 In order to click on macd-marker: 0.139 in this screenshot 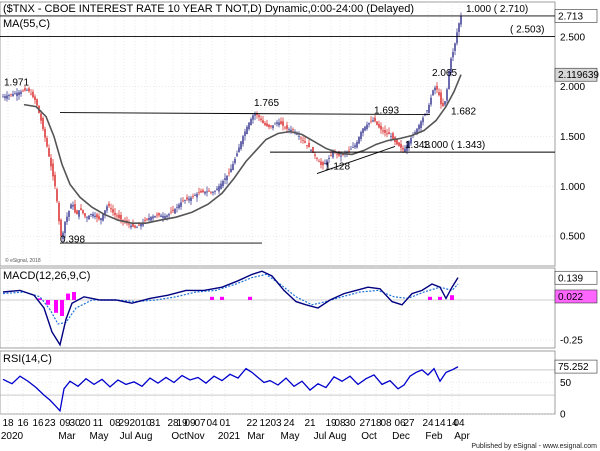, I will do `click(570, 278)`.